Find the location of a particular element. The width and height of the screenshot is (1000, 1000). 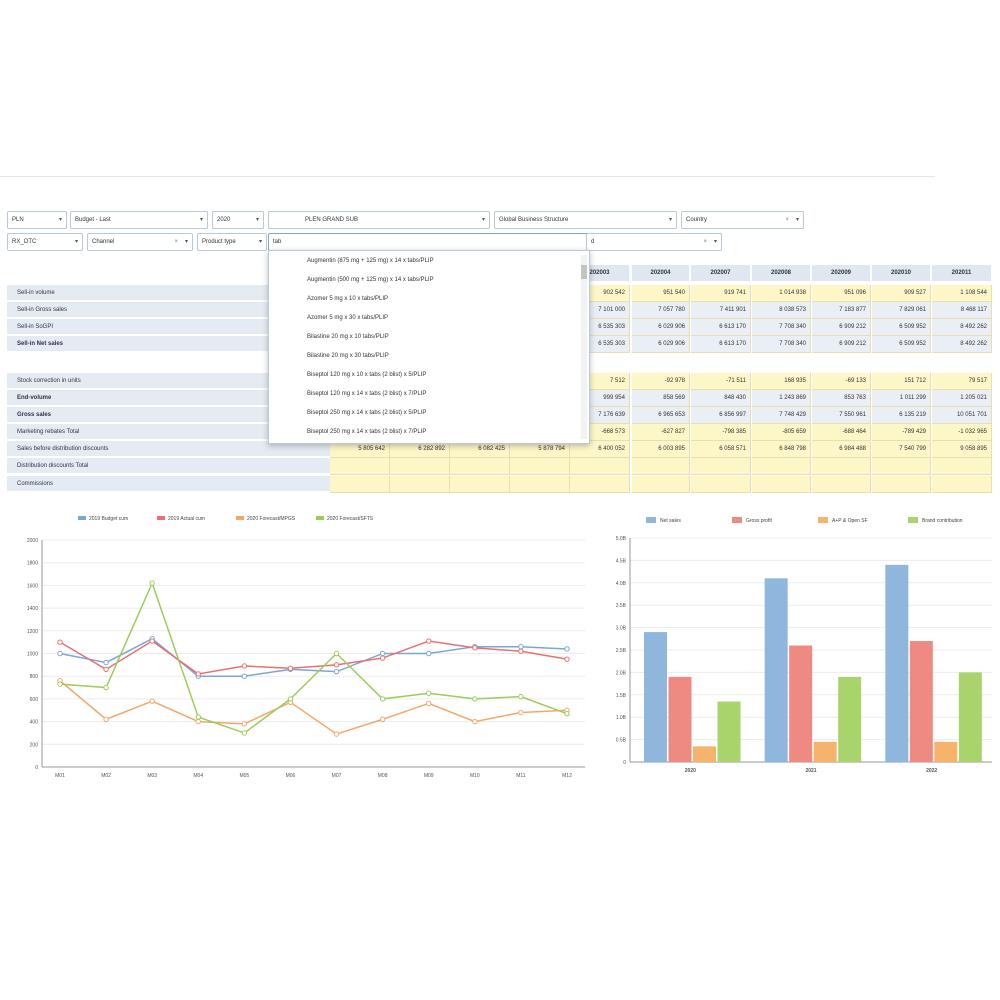

column-header: 202009 is located at coordinates (841, 273).